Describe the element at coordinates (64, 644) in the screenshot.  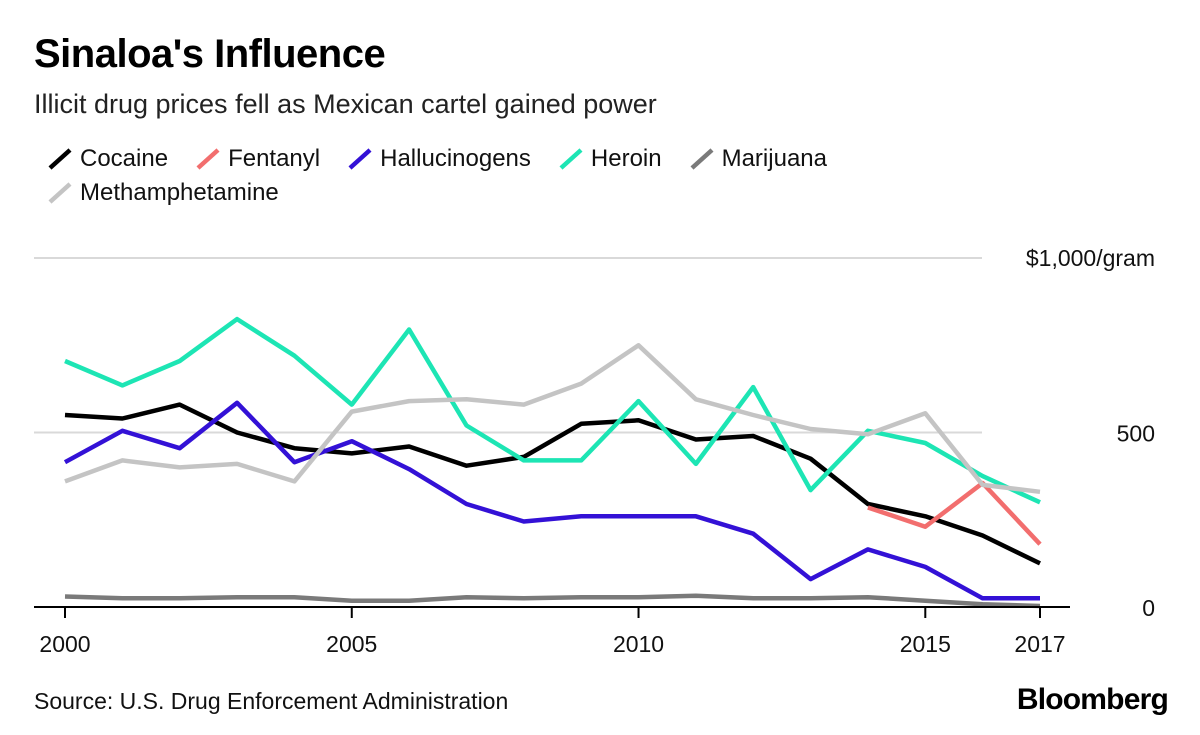
I see `x-tick-label: 2000` at that location.